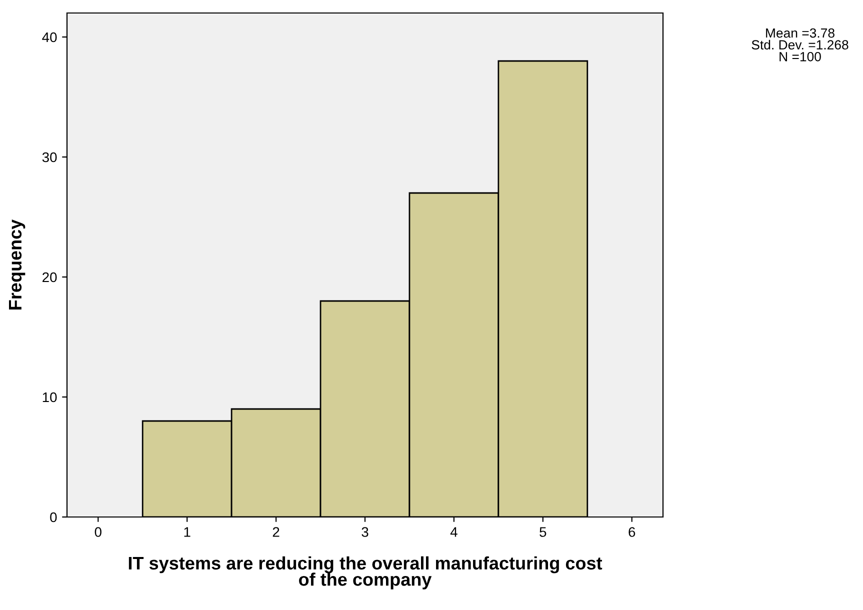 The width and height of the screenshot is (863, 610). Describe the element at coordinates (800, 45) in the screenshot. I see `text: Mean =3.78 Std. Dev. =1.268 N =100` at that location.